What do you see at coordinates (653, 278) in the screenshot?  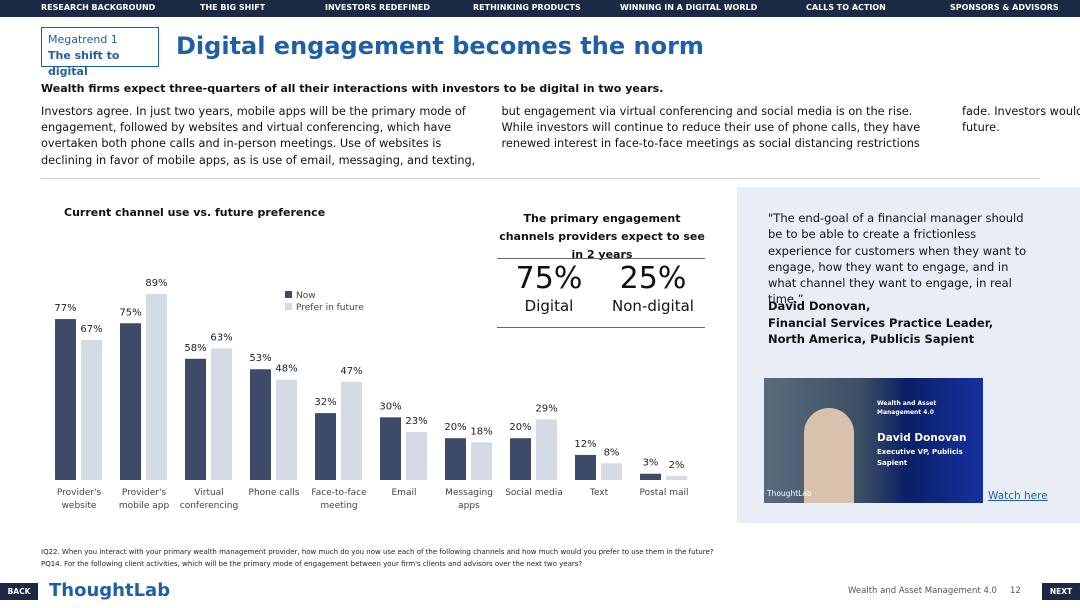 I see `stat-value: 25%` at bounding box center [653, 278].